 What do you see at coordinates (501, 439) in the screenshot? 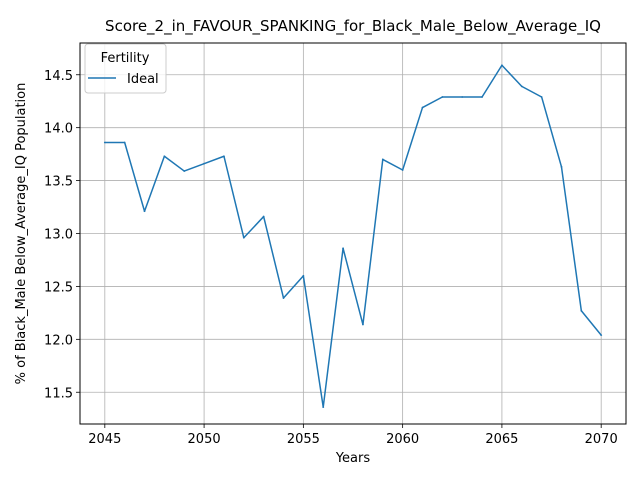
I see `x-tick-label: 2065` at bounding box center [501, 439].